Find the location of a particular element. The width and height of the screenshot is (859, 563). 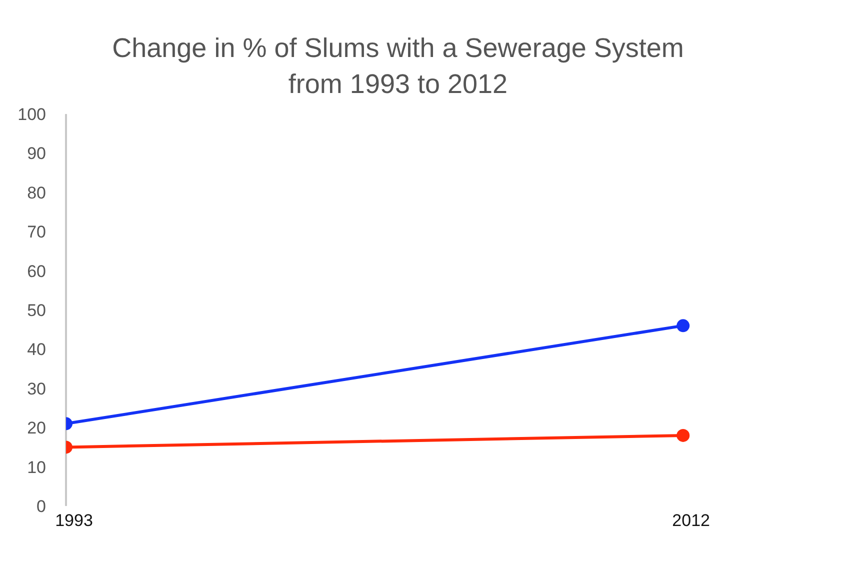

y-tick-label: 70 is located at coordinates (36, 232).